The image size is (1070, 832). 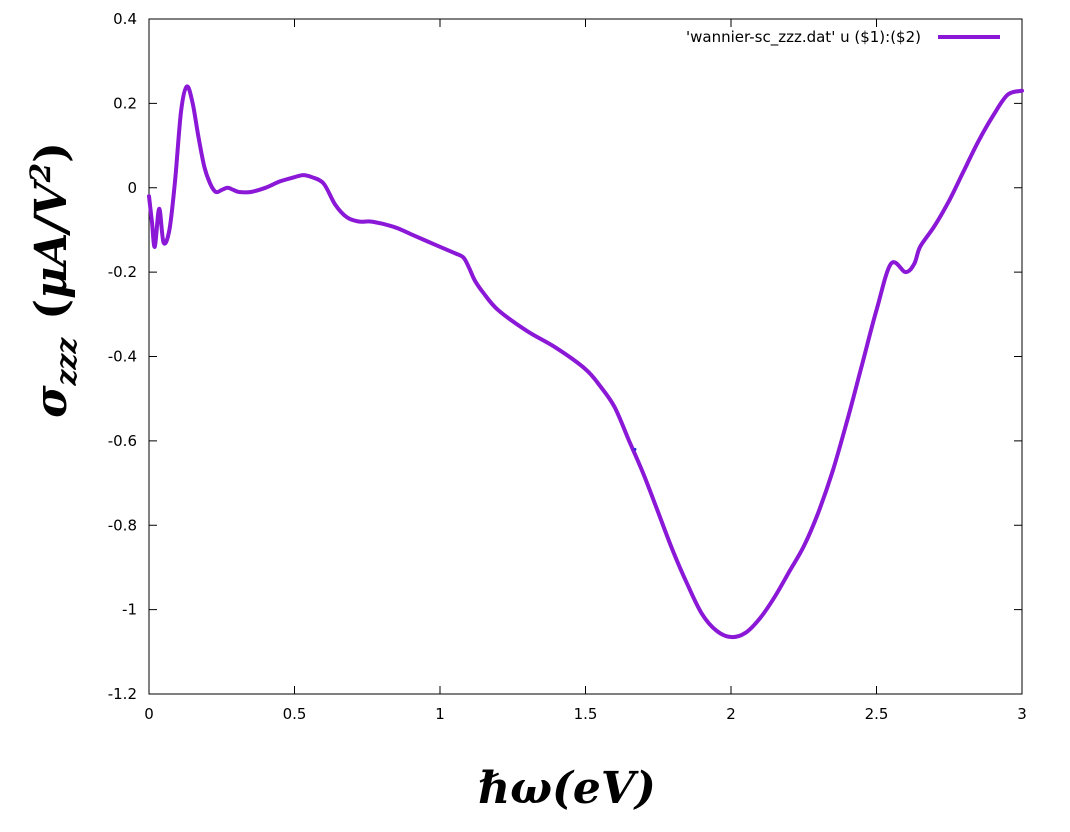 What do you see at coordinates (40, 173) in the screenshot?
I see `y-axis-unit-superscript: 2` at bounding box center [40, 173].